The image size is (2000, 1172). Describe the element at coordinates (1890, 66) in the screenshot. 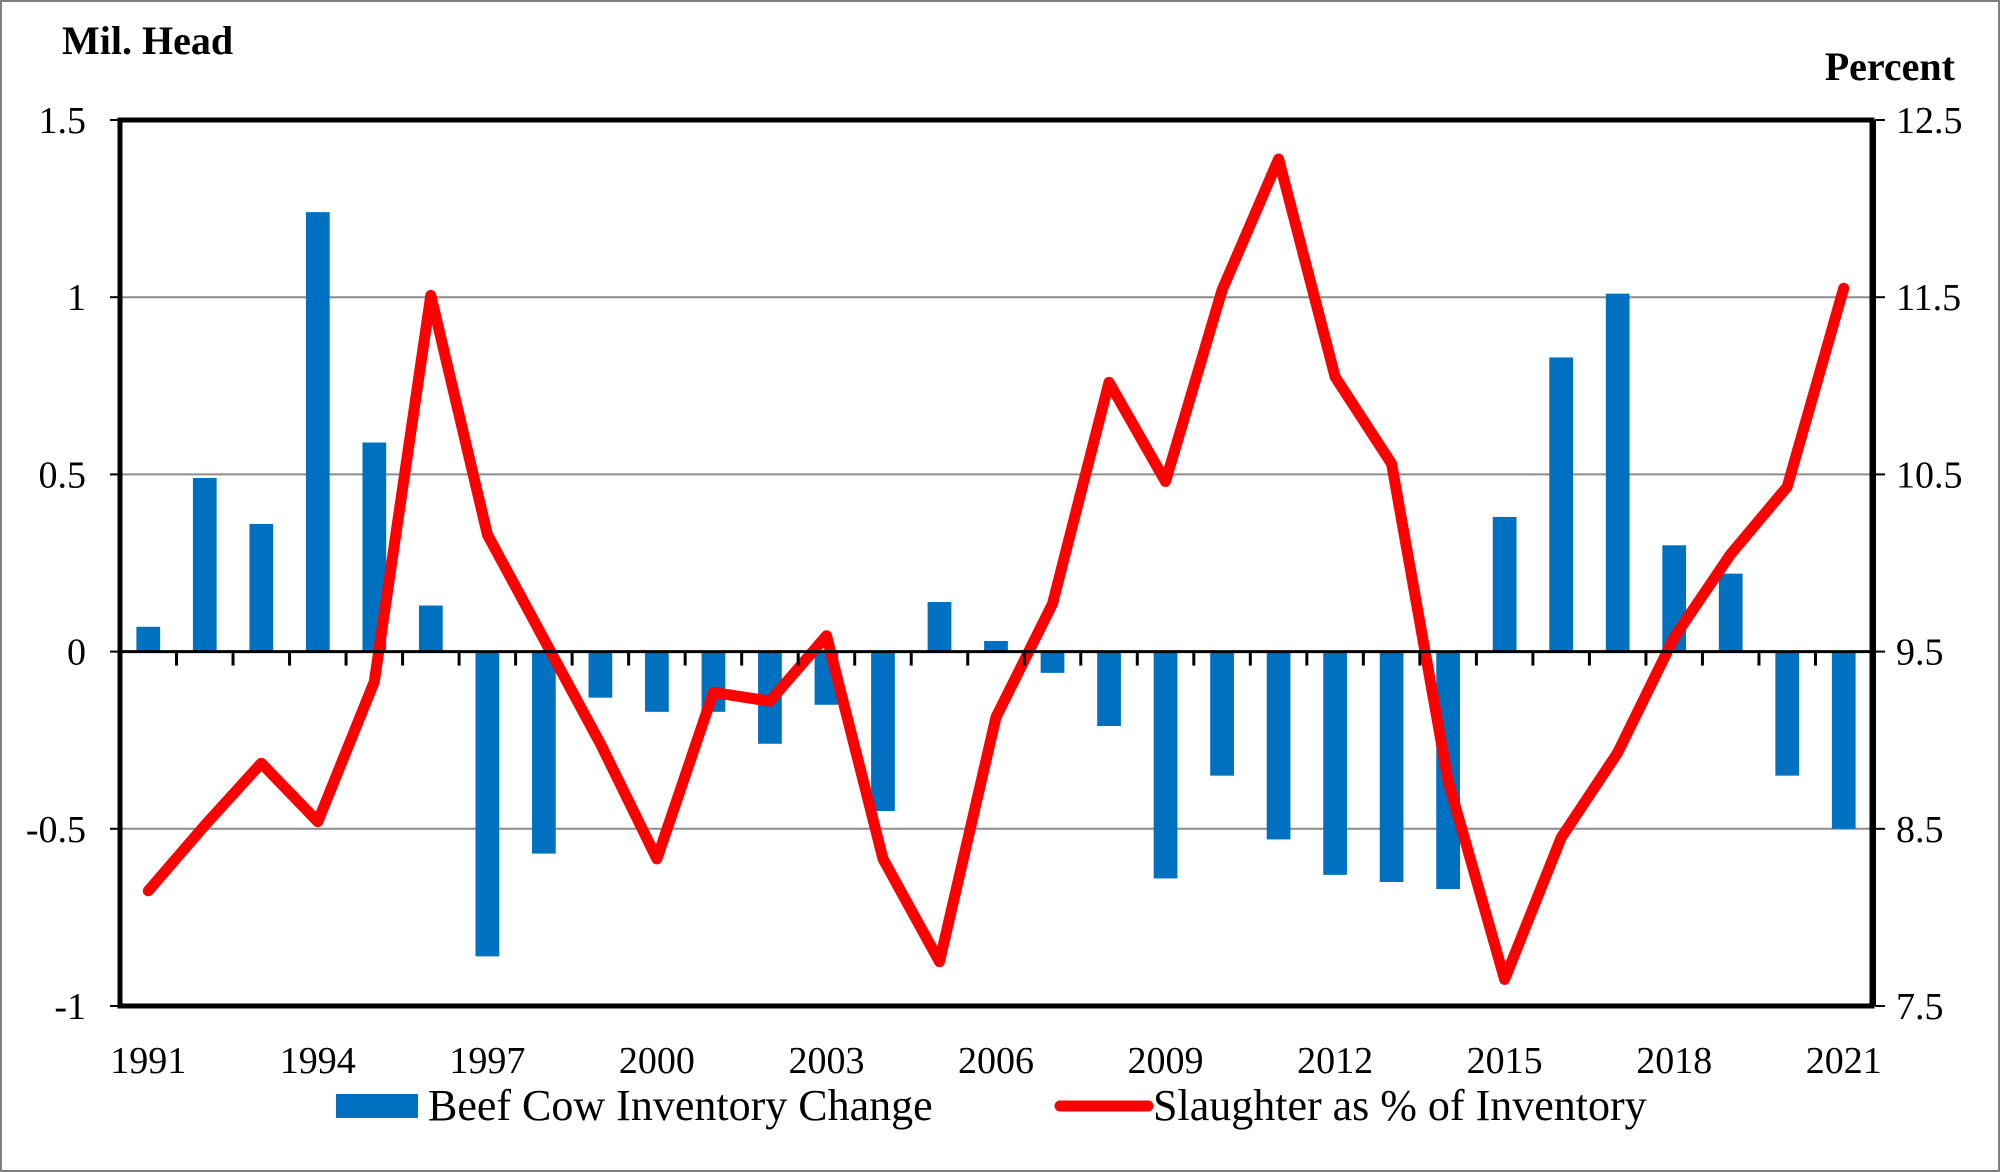

I see `right-axis-label: Percent` at that location.